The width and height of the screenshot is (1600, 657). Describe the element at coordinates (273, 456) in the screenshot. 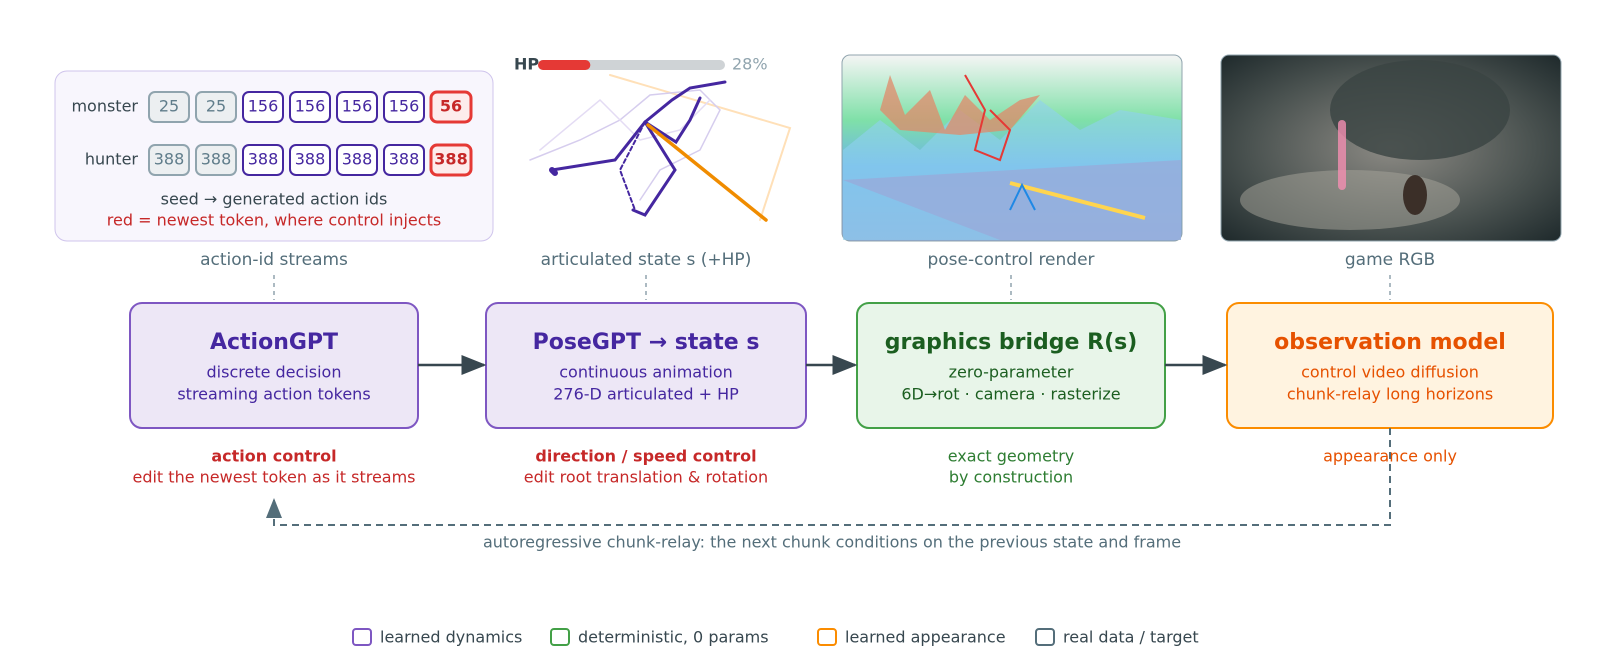

I see `note-title: action control` at that location.